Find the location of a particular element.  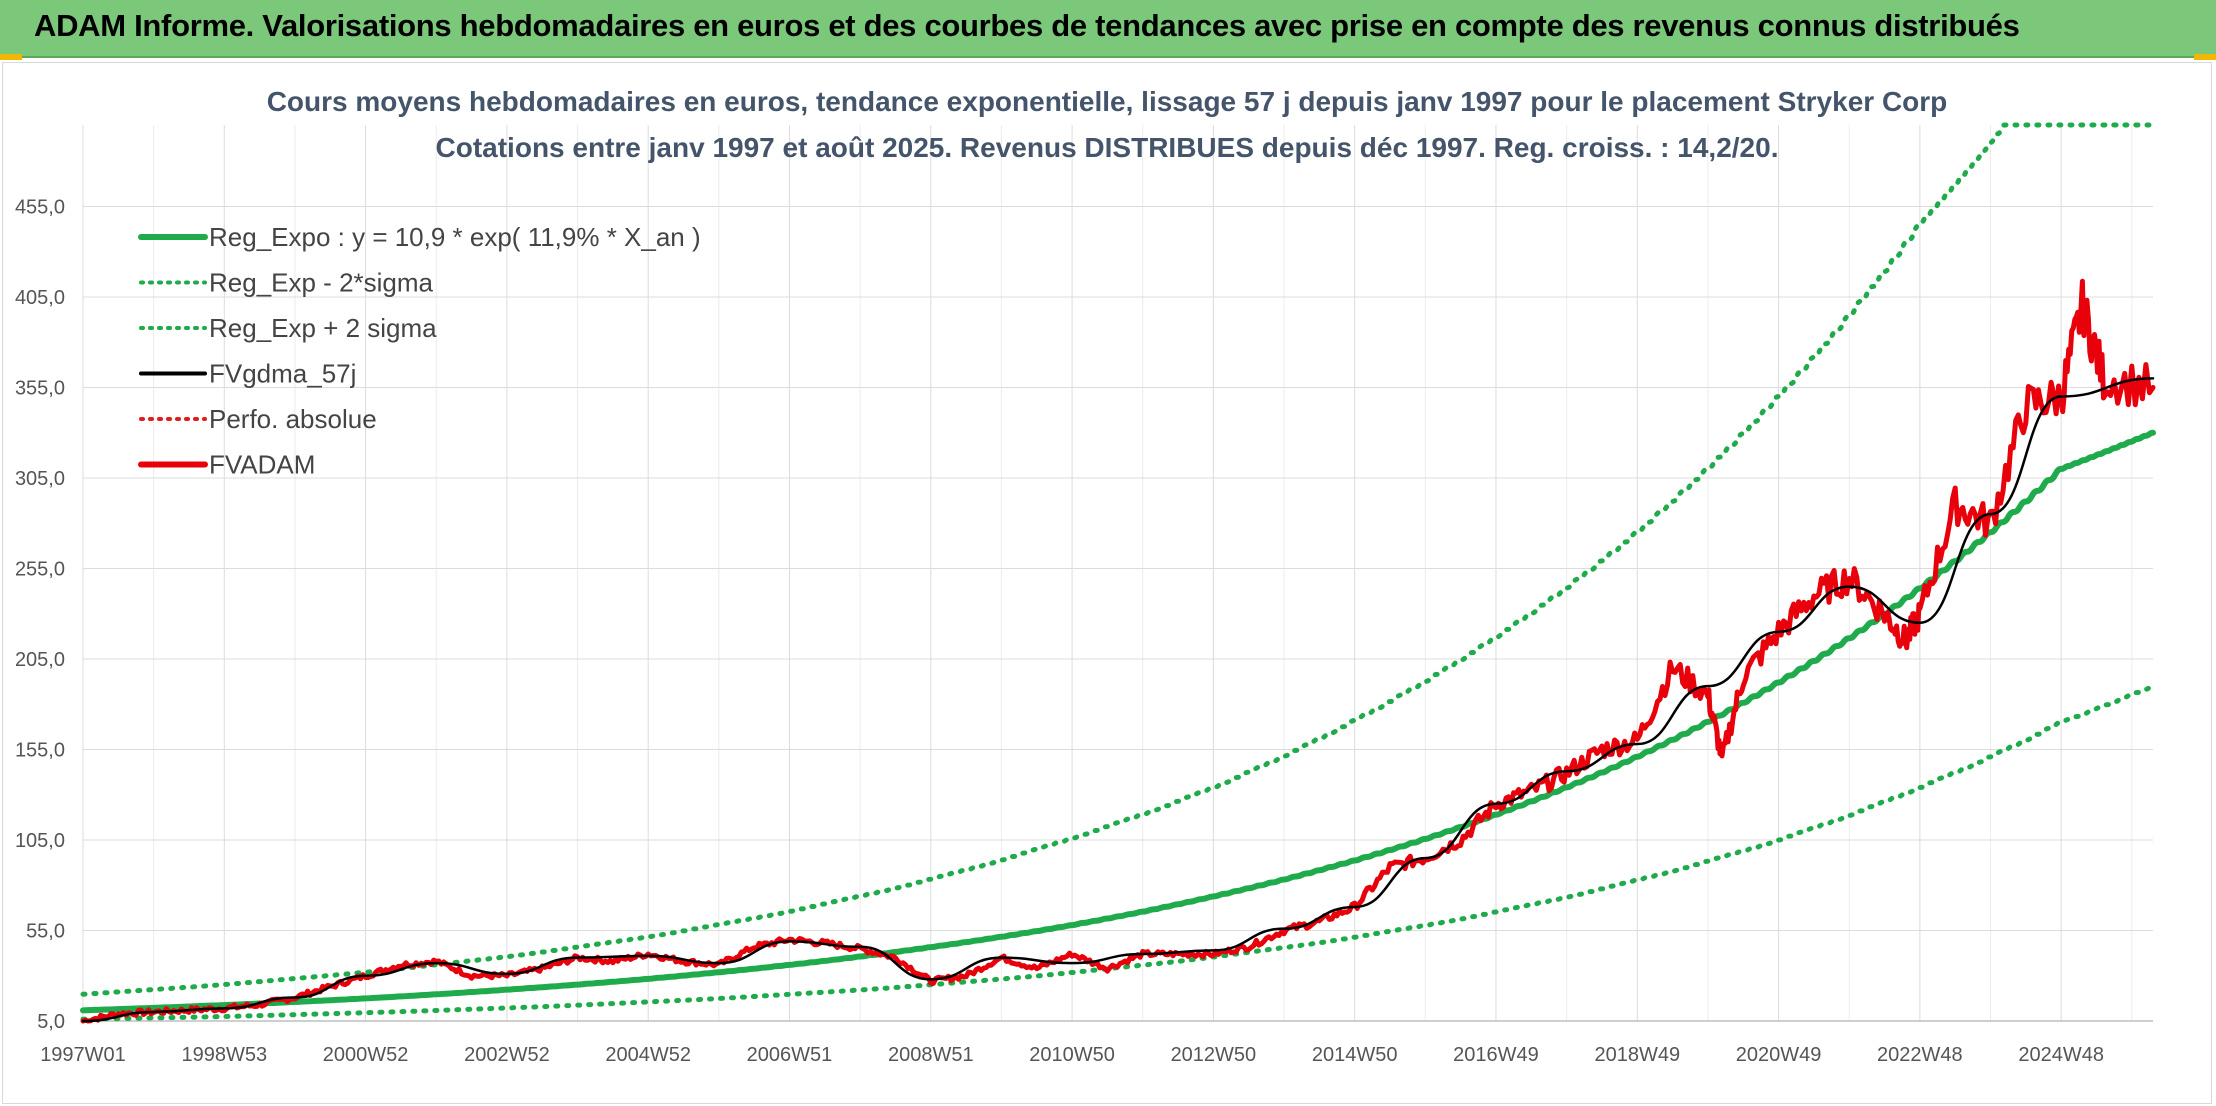

x-tick-label: 2010W50 is located at coordinates (1072, 1055).